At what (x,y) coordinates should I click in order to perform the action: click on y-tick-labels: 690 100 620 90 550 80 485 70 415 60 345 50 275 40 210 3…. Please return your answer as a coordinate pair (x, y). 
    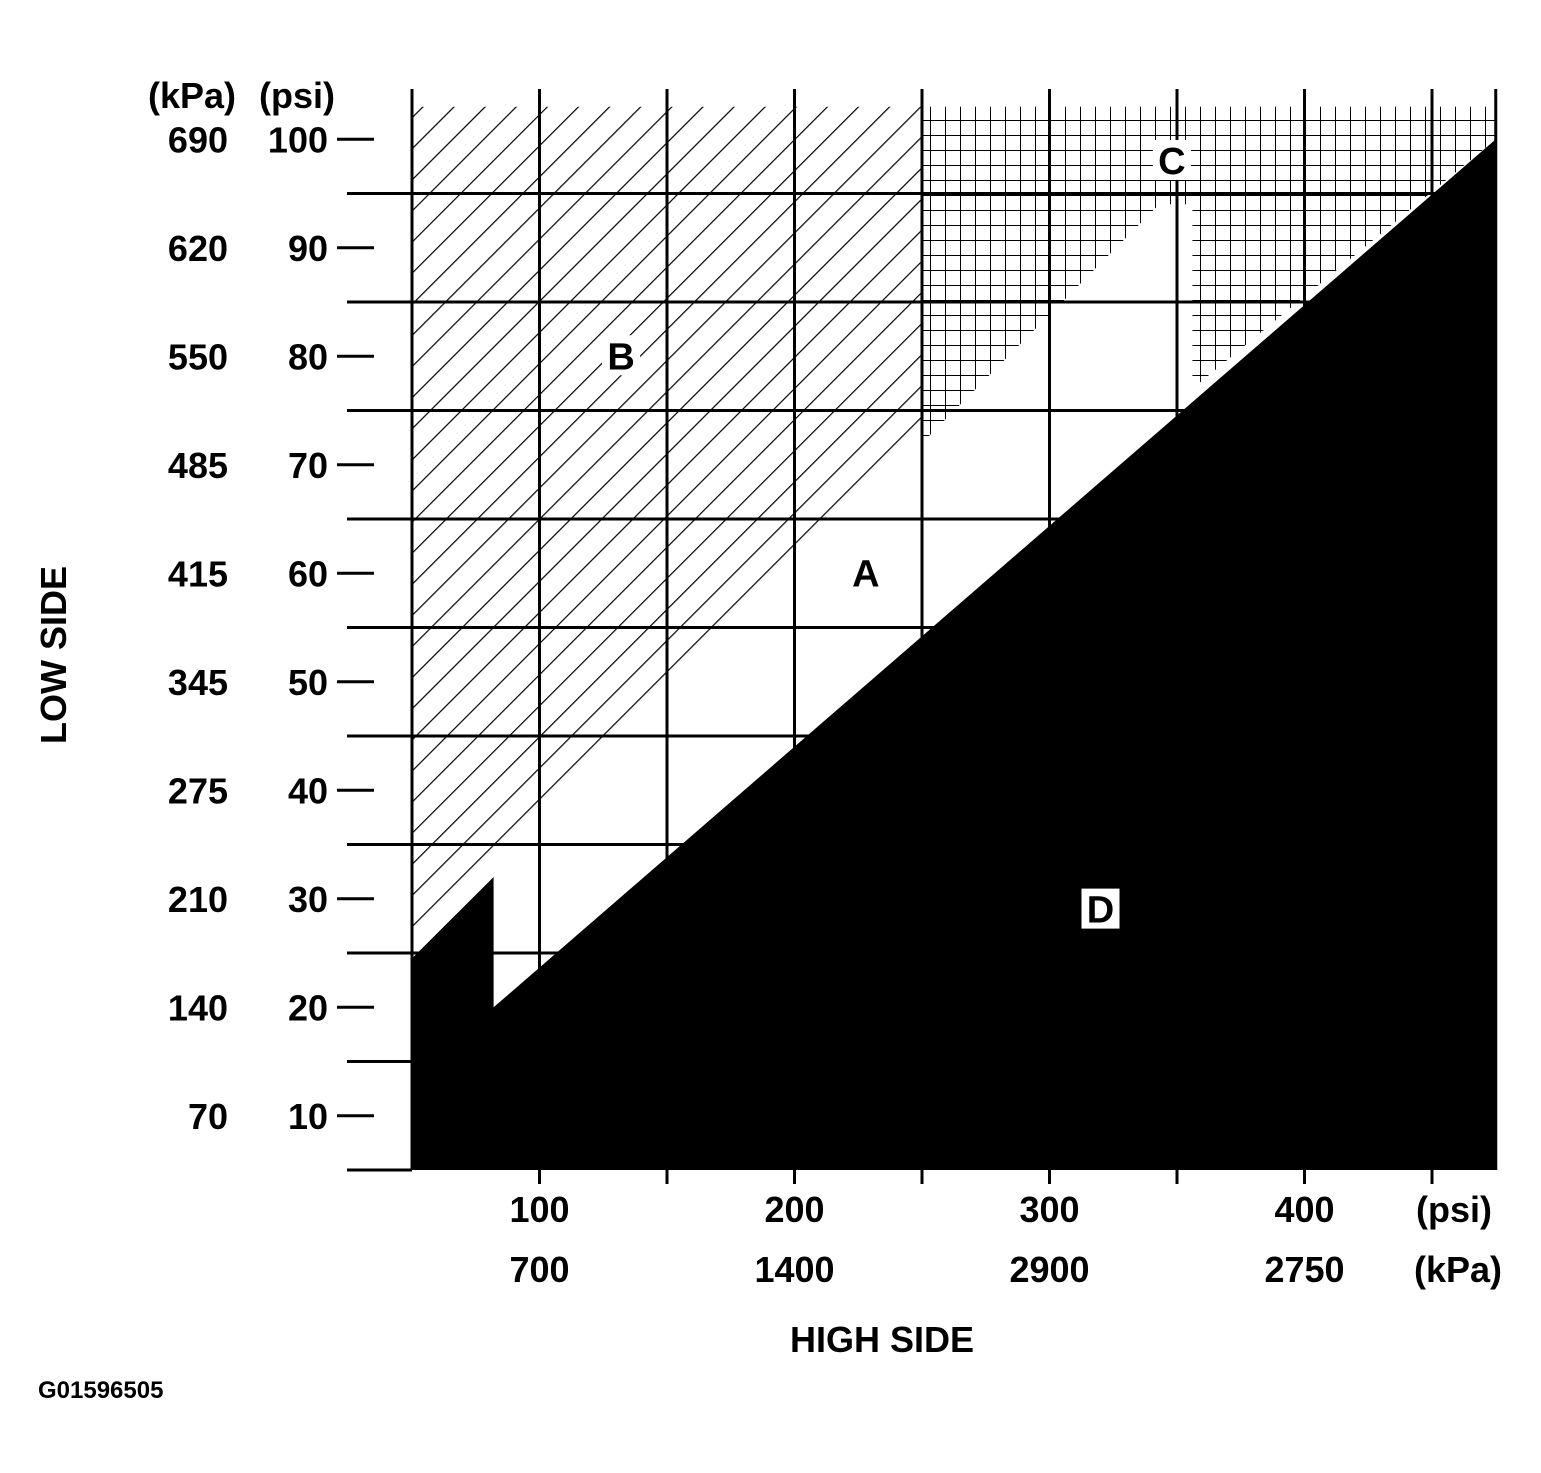
    Looking at the image, I should click on (271, 628).